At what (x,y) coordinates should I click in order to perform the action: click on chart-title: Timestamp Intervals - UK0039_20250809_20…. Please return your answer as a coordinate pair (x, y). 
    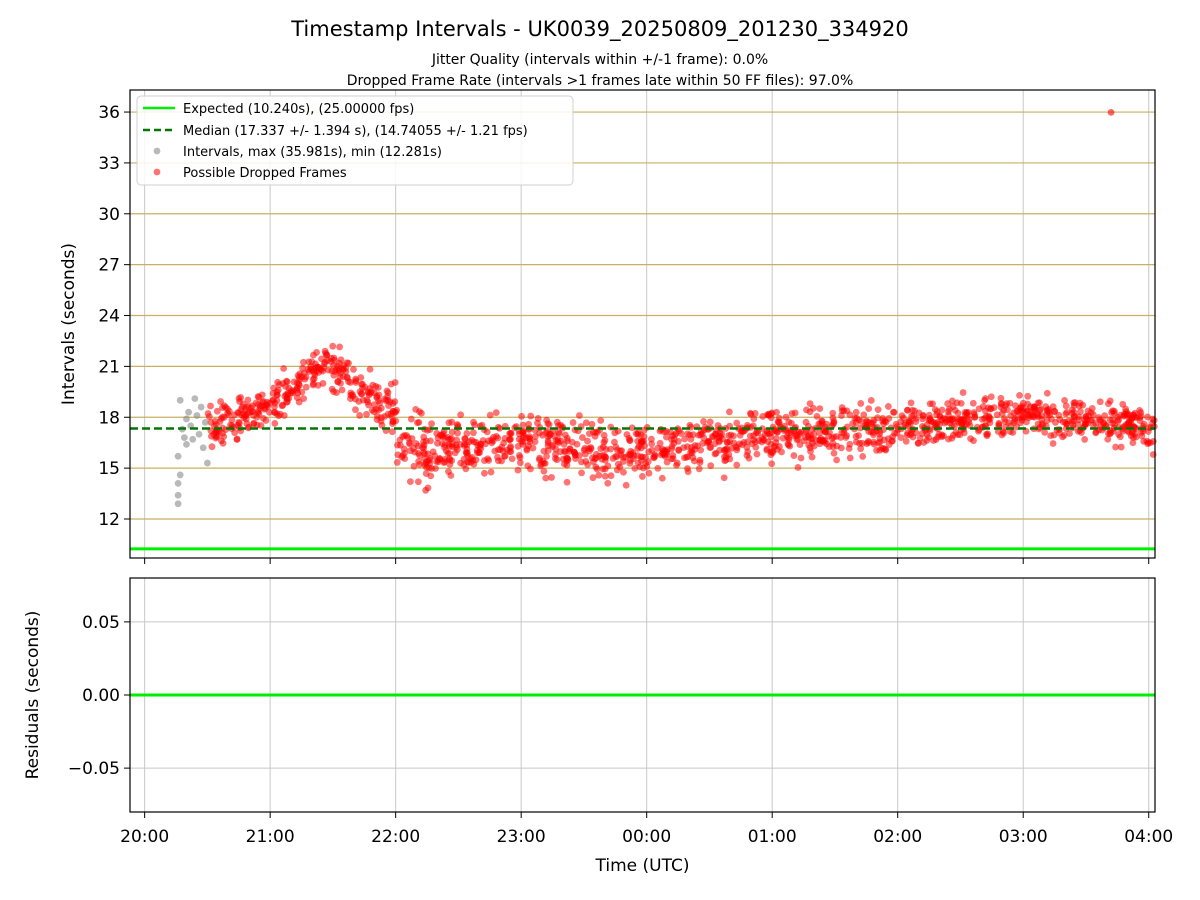
    Looking at the image, I should click on (599, 29).